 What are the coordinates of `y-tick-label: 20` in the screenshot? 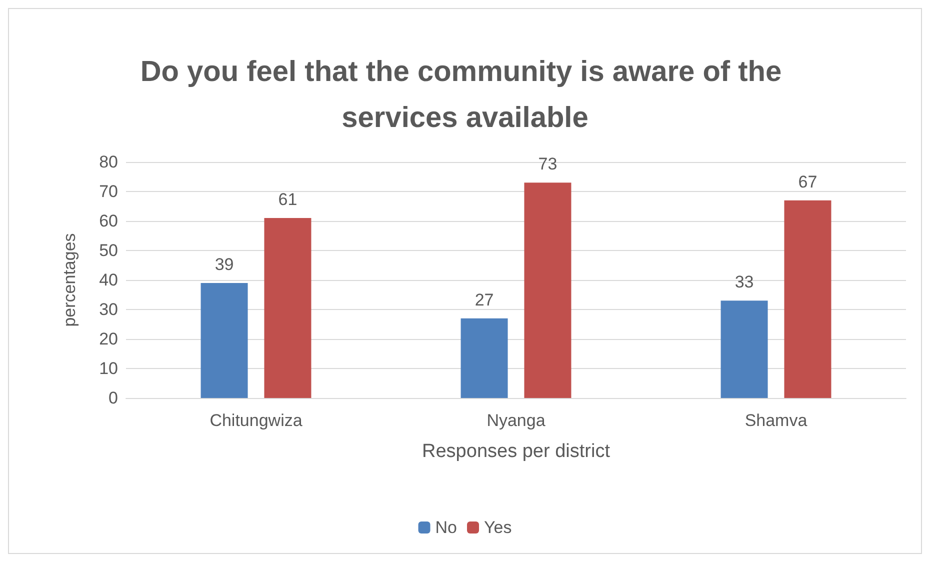 It's located at (108, 339).